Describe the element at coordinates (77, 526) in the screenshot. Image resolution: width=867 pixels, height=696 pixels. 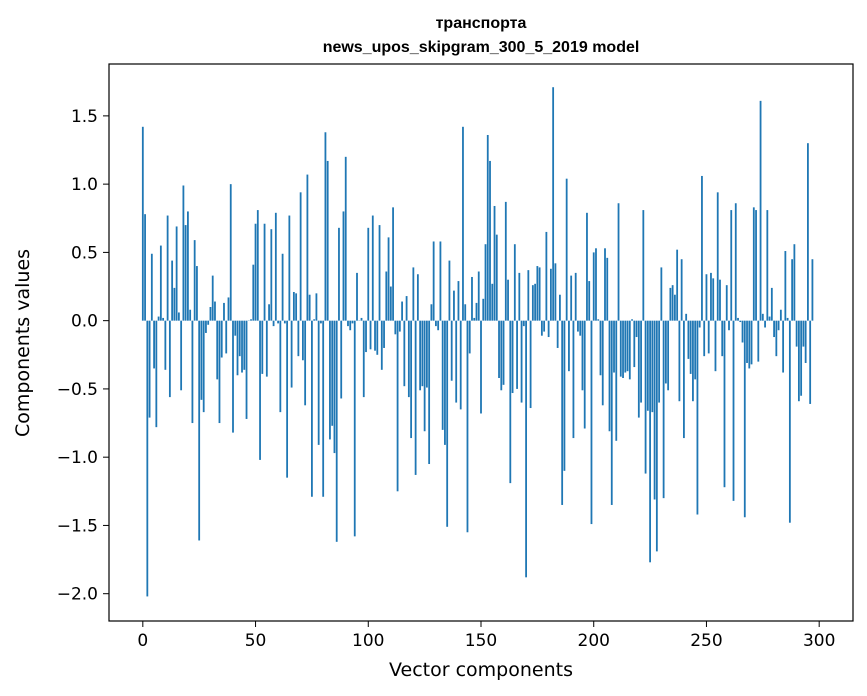
I see `y-tick-label: −1.5` at that location.